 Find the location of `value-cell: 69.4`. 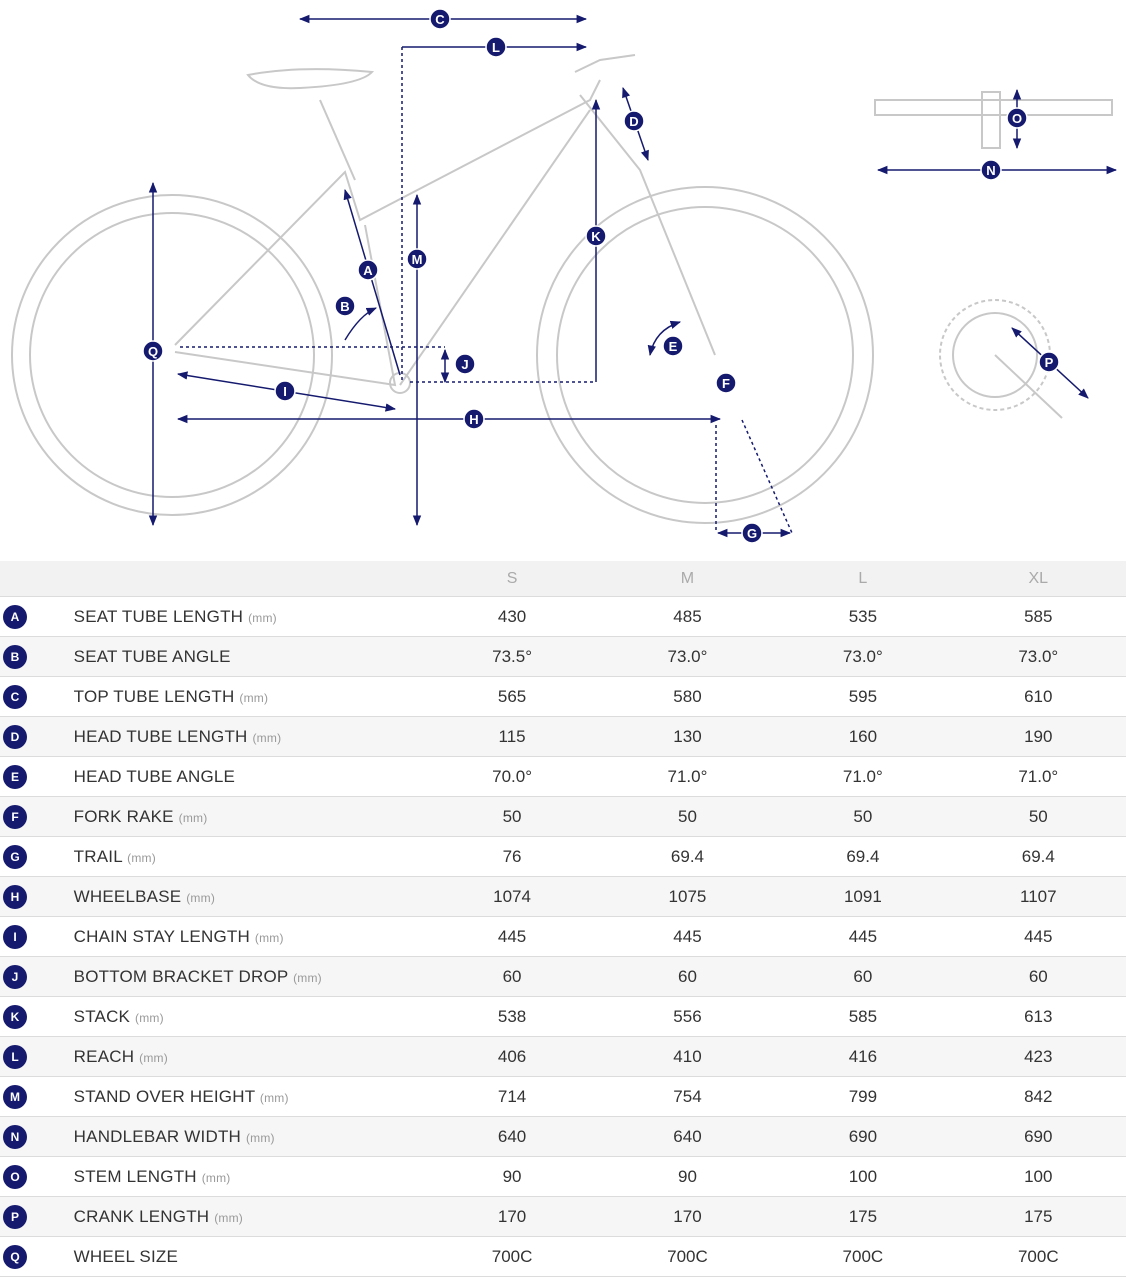

value-cell: 69.4 is located at coordinates (1038, 856).